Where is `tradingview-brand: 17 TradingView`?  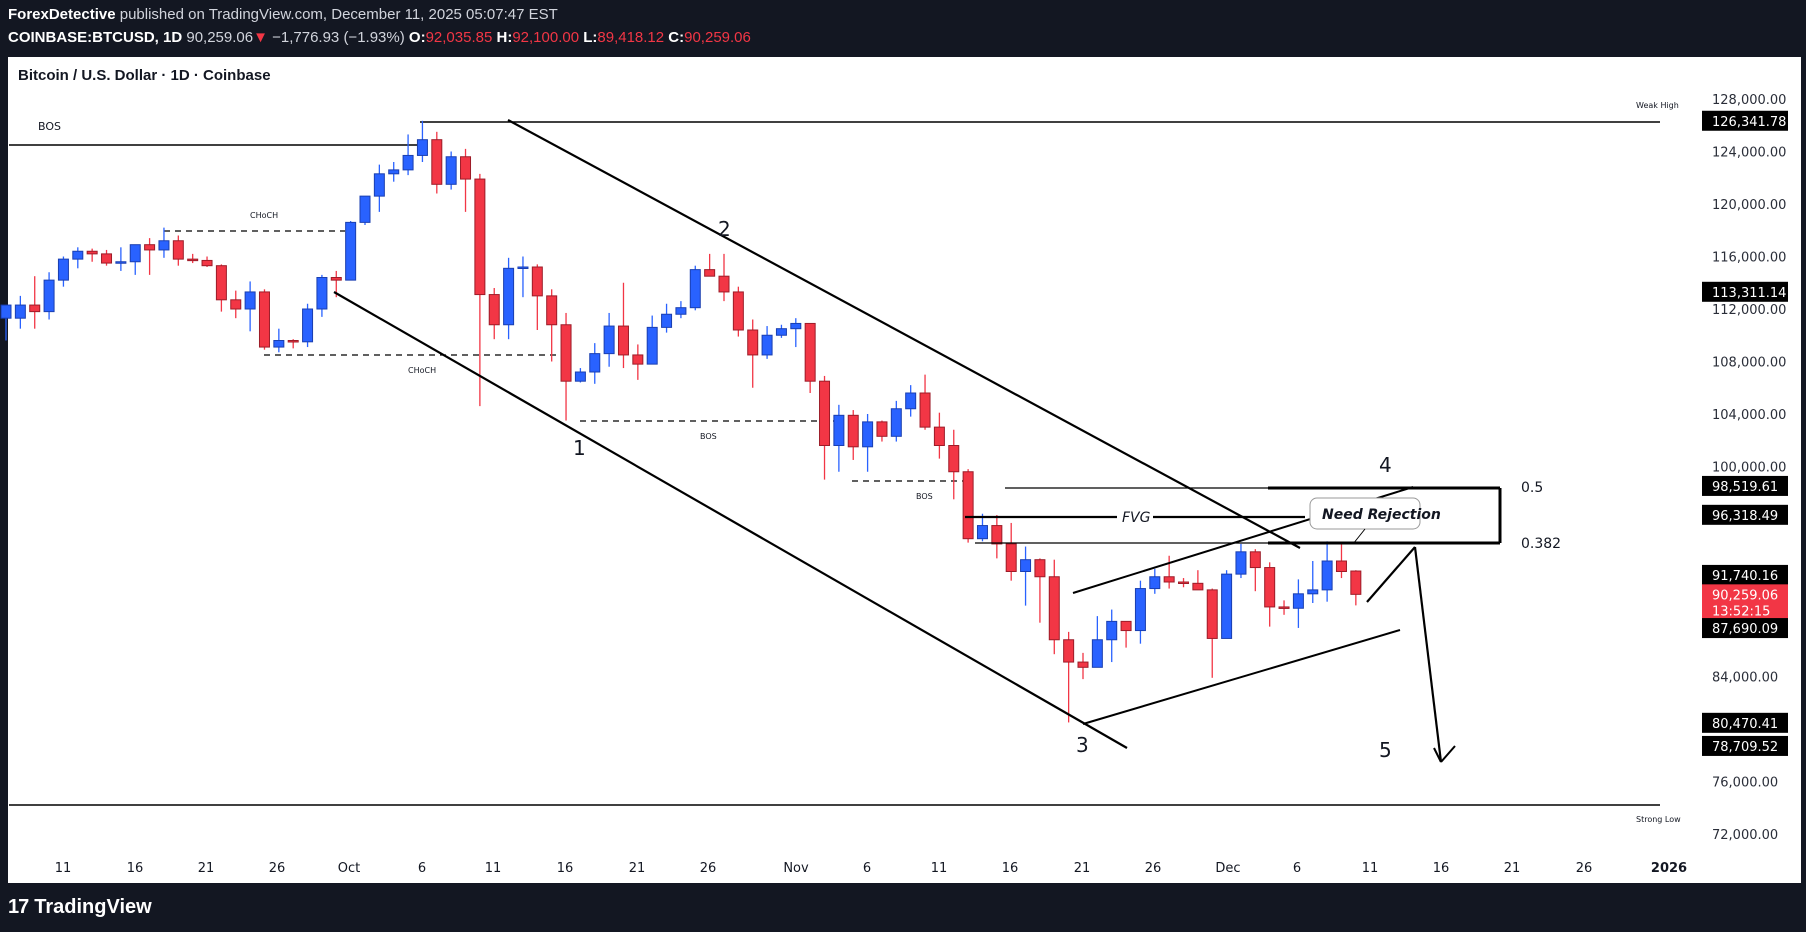
tradingview-brand: 17 TradingView is located at coordinates (80, 907).